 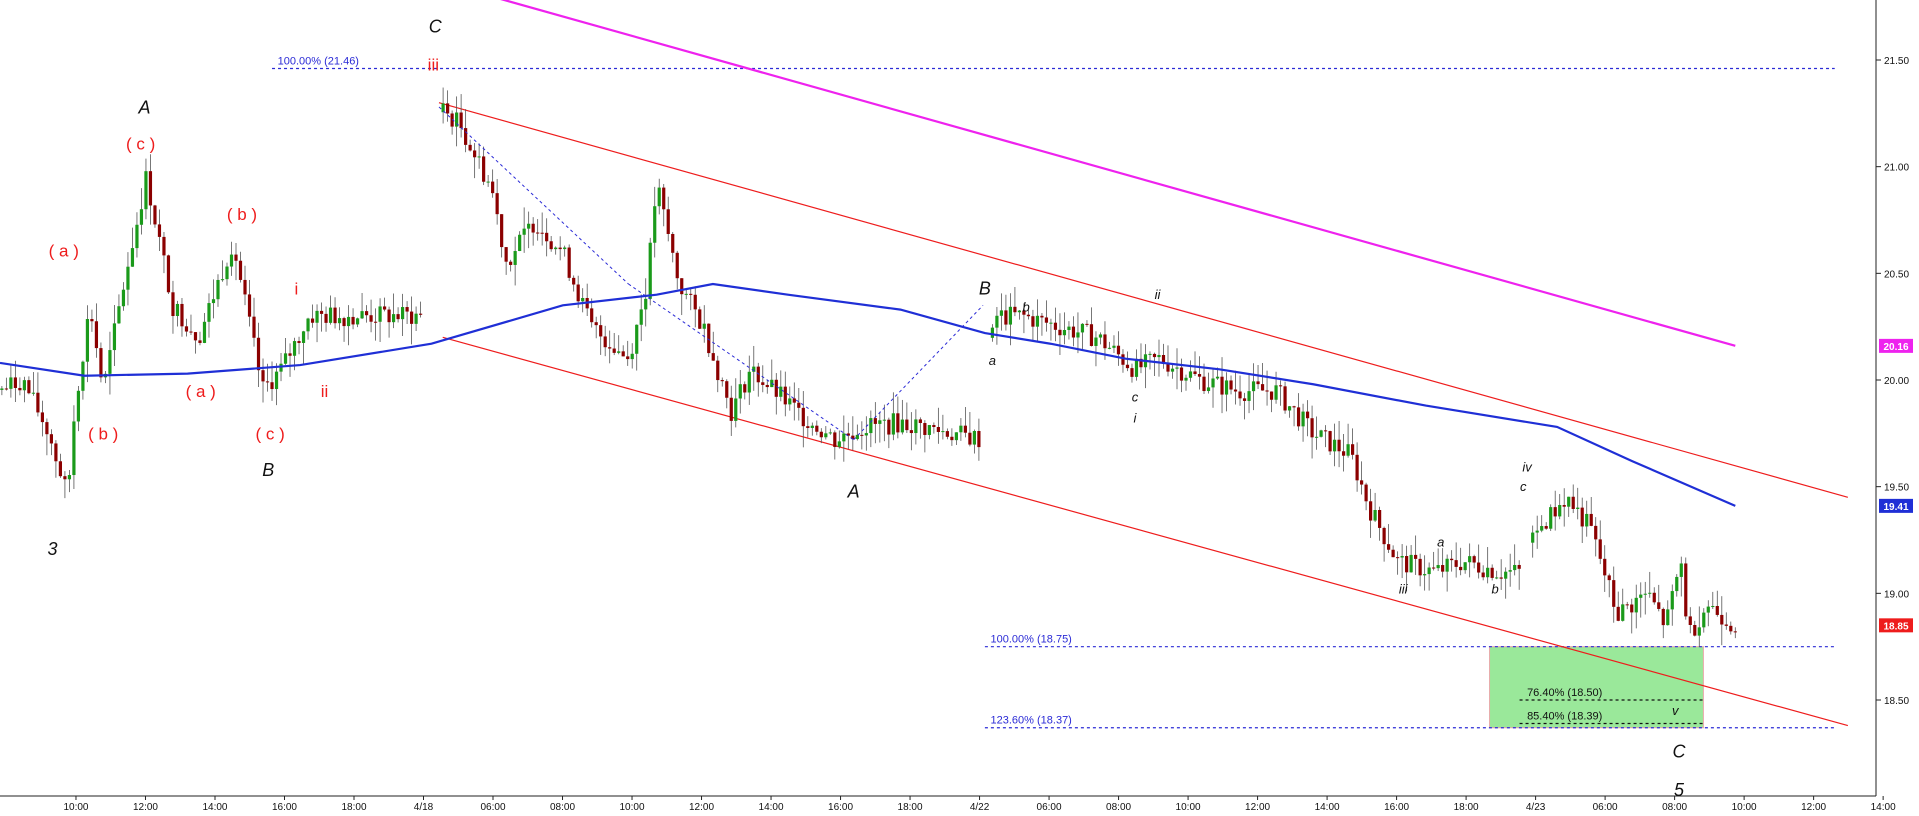 What do you see at coordinates (270, 434) in the screenshot?
I see `wave-label-red: ( c )` at bounding box center [270, 434].